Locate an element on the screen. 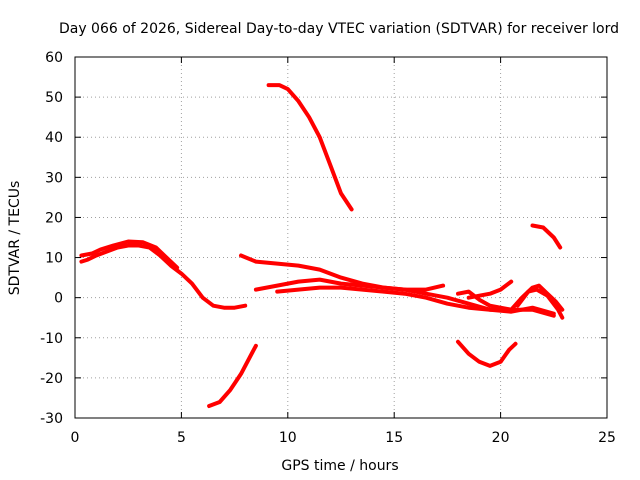 The image size is (640, 480). y-tick-label: 50 is located at coordinates (54, 98).